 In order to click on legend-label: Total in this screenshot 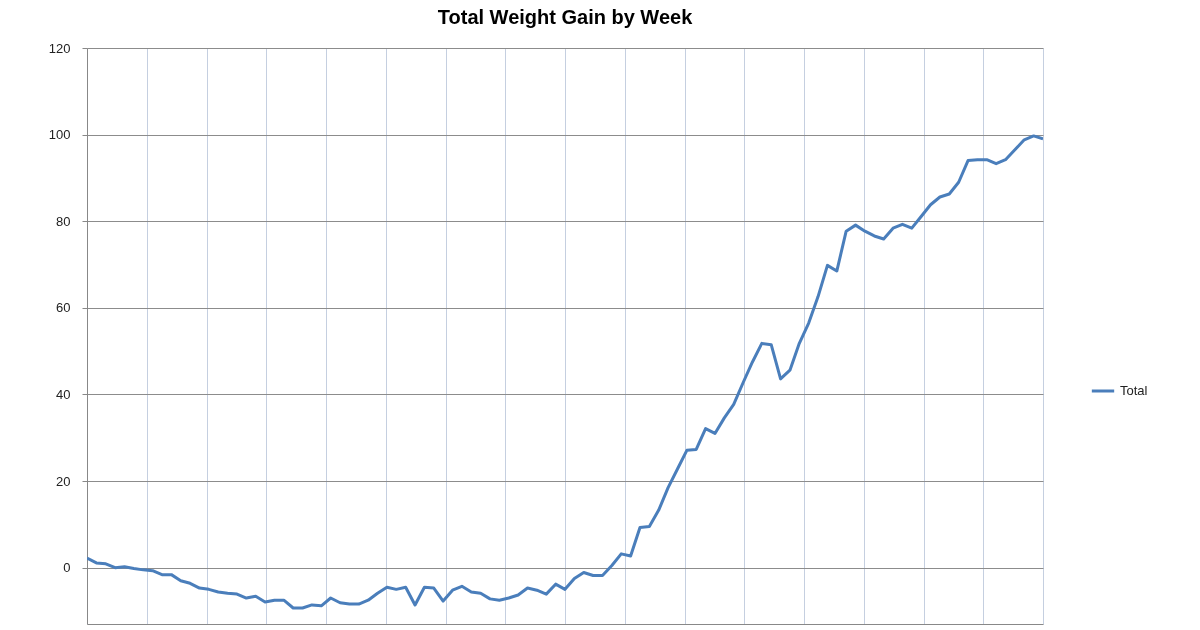, I will do `click(1134, 390)`.